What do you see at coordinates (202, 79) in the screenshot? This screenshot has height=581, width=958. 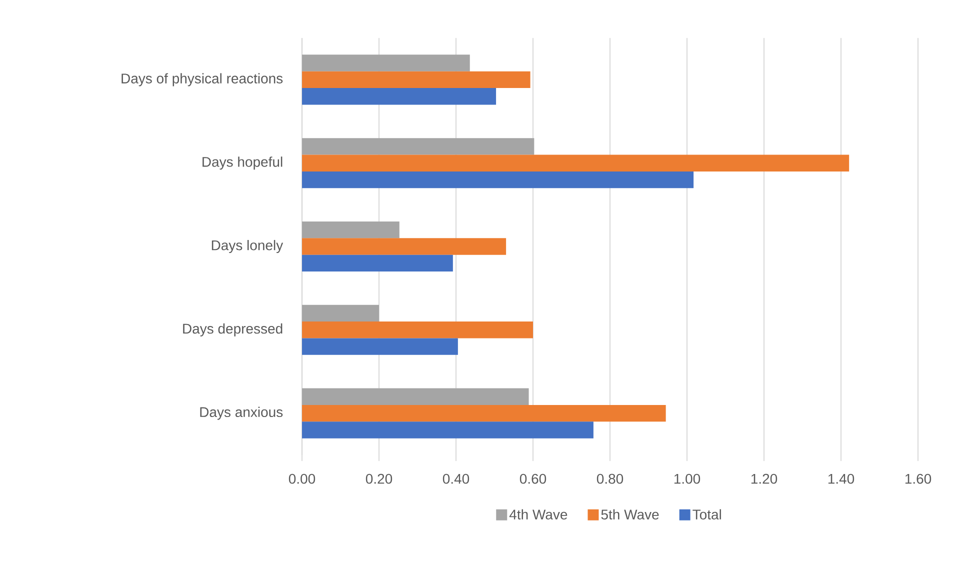 I see `y-tick-label: Days of physical reactions` at bounding box center [202, 79].